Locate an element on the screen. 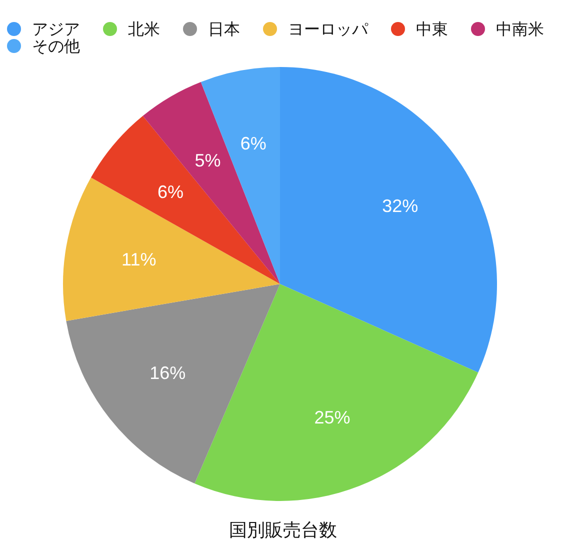 The height and width of the screenshot is (551, 586). data-label: 11% is located at coordinates (139, 260).